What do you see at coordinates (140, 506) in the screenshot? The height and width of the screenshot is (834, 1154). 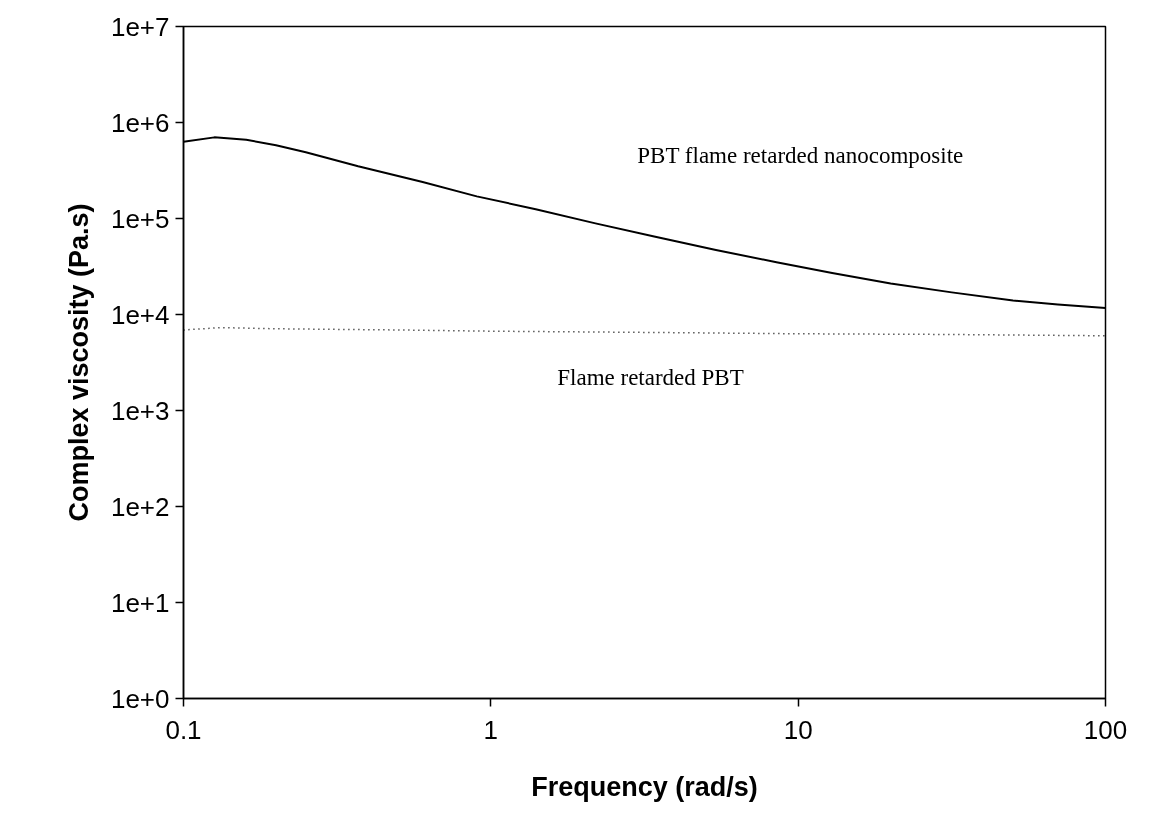 I see `y-tick-label: 1e+2` at bounding box center [140, 506].